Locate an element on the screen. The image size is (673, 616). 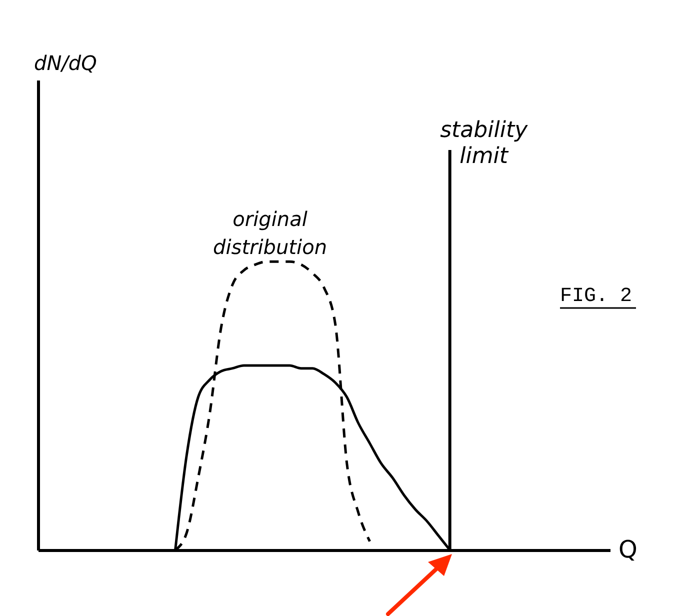
text: original distribution is located at coordinates (270, 233).